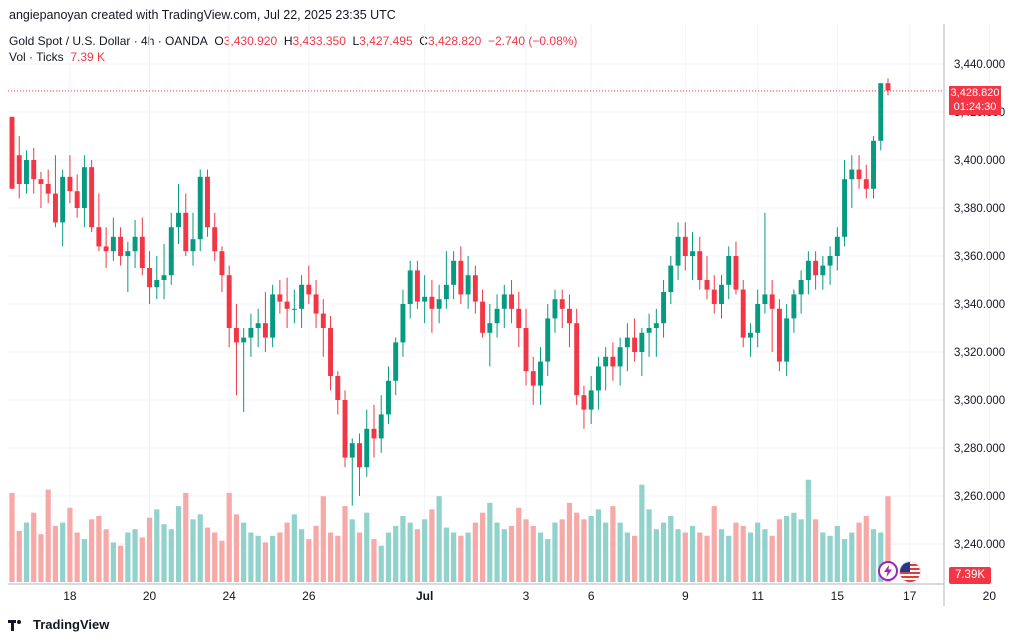 The width and height of the screenshot is (1024, 642). I want to click on lightning-icon, so click(888, 571).